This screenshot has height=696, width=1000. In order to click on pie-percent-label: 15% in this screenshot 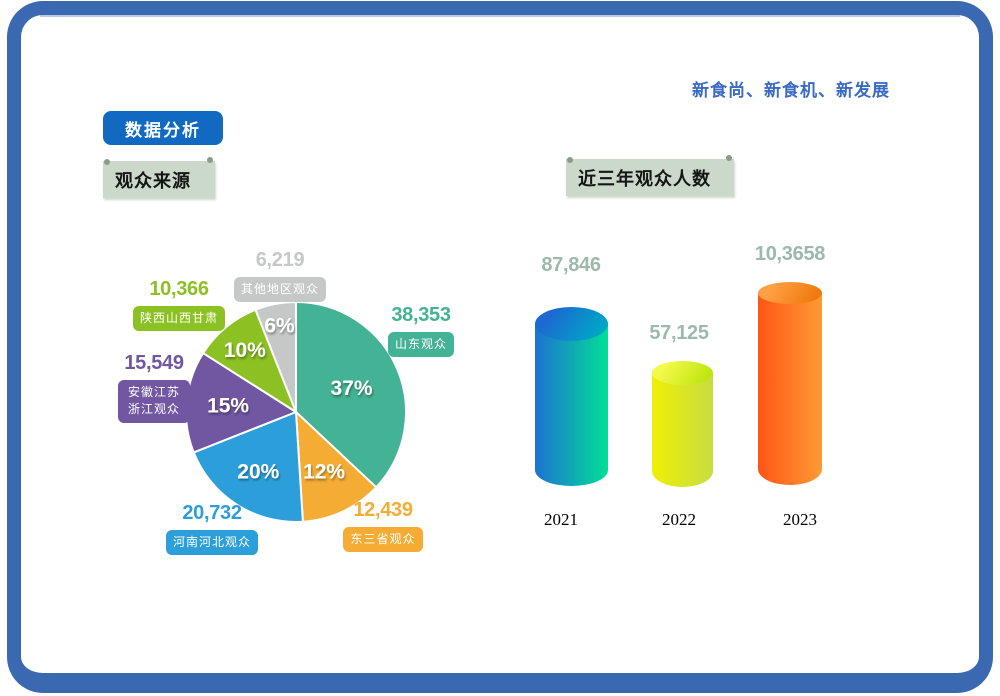, I will do `click(228, 406)`.